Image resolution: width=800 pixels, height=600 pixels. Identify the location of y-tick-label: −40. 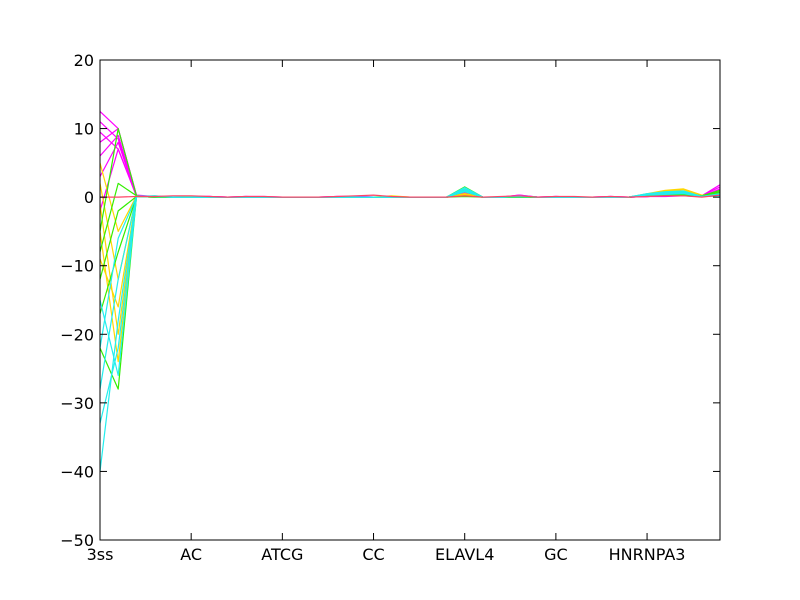
(77, 471).